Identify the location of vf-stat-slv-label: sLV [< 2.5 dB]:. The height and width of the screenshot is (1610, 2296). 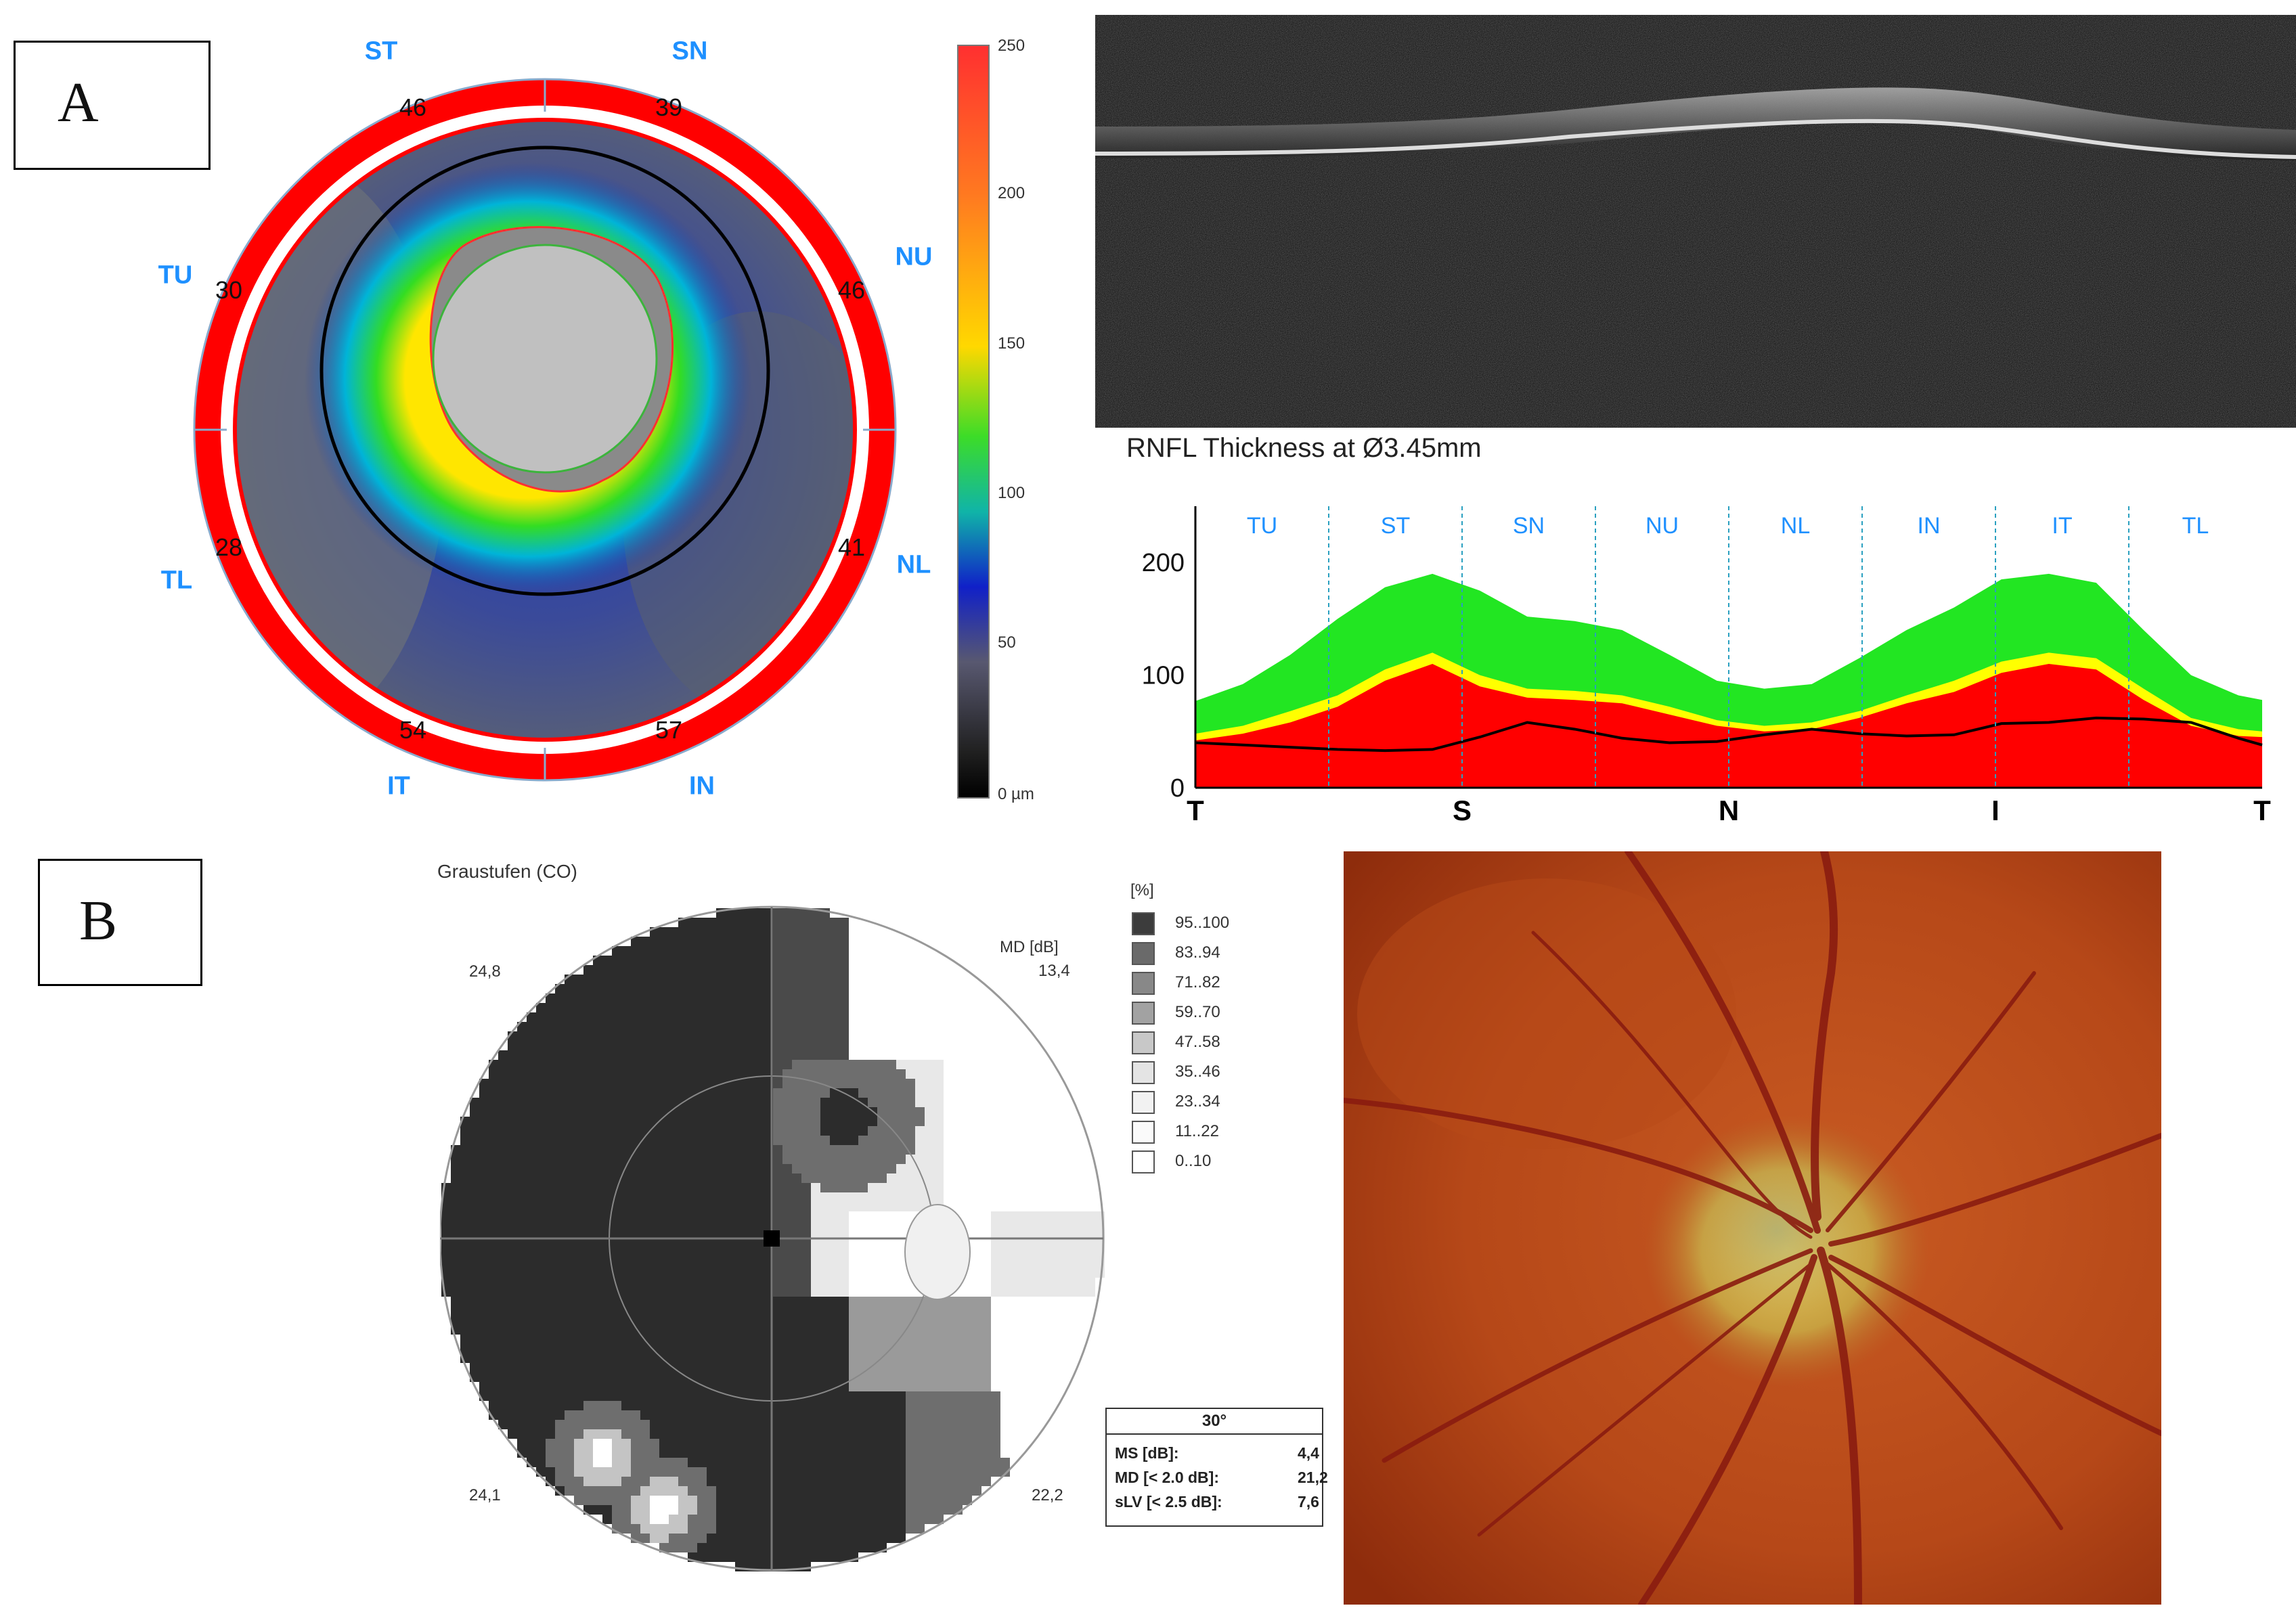
(1169, 1502).